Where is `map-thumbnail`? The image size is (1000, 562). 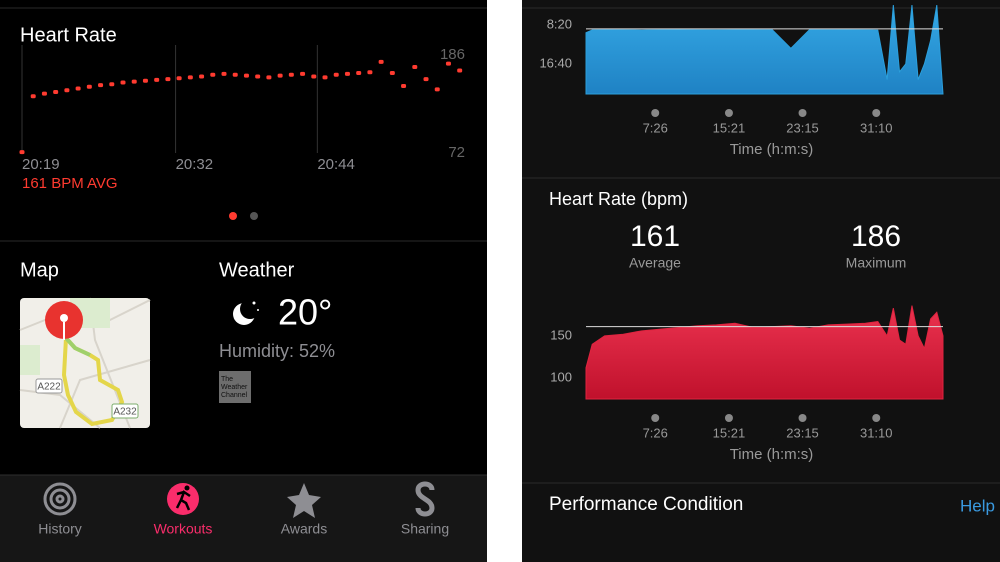
map-thumbnail is located at coordinates (85, 363).